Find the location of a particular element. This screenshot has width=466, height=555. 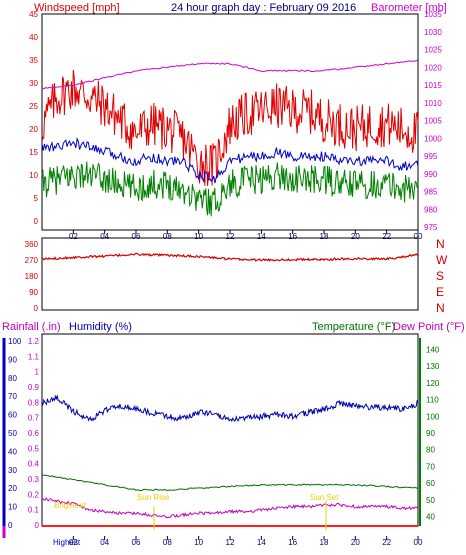

direction-degree-tick-label: 180 is located at coordinates (32, 276).